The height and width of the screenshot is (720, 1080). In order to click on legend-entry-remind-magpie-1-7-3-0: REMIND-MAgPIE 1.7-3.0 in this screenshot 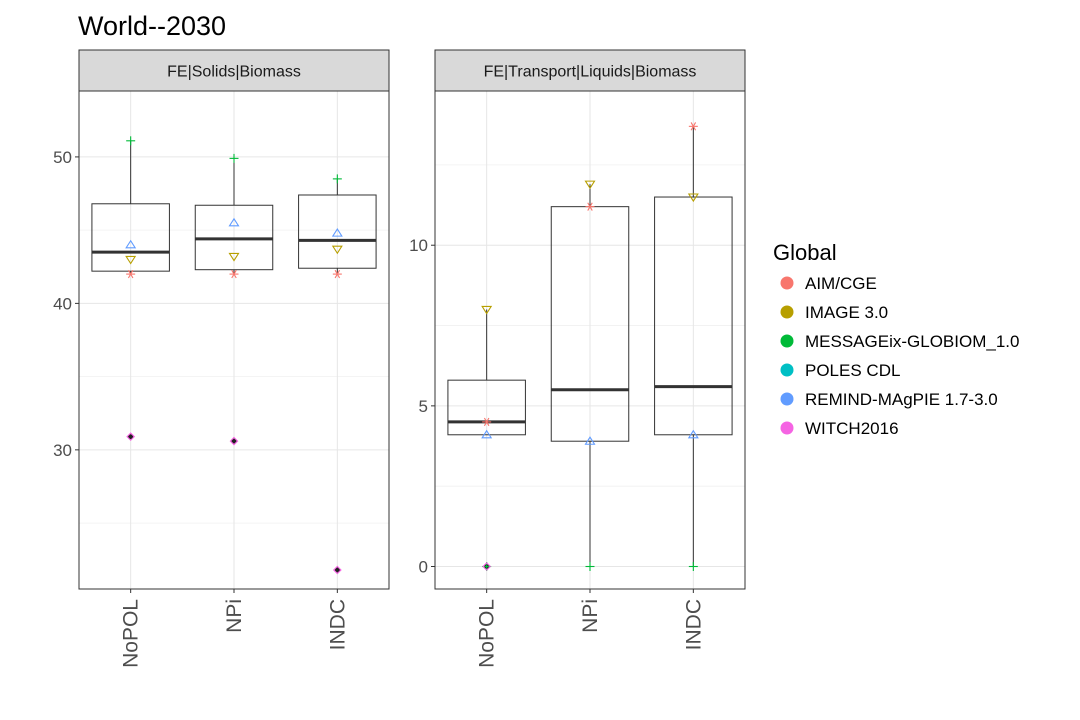, I will do `click(889, 399)`.